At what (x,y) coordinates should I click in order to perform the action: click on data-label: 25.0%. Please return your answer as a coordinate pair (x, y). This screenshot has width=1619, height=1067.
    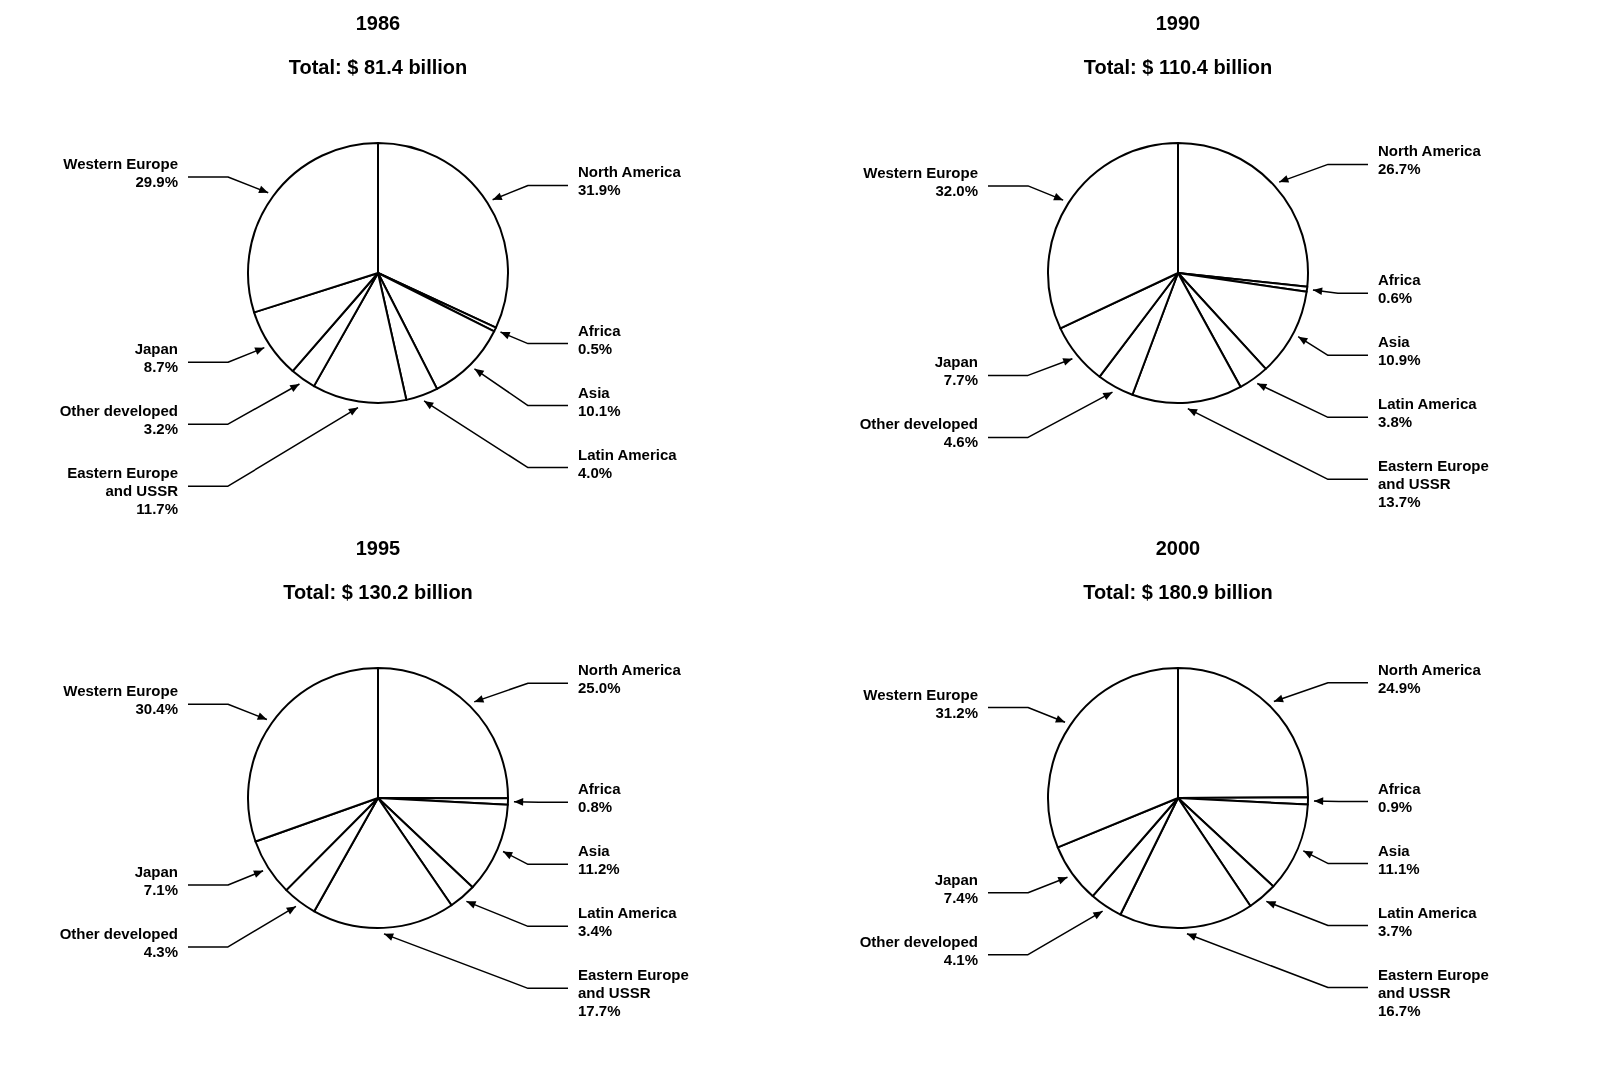
    Looking at the image, I should click on (599, 688).